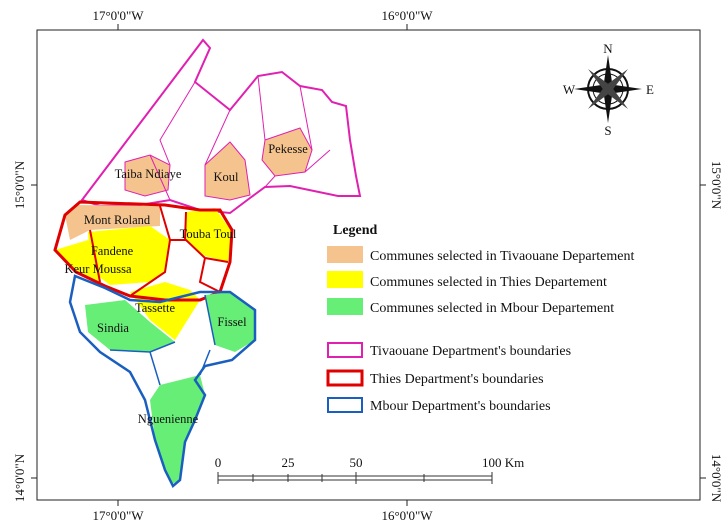 The height and width of the screenshot is (531, 726). I want to click on legend-label: Tivaouane Department's boundaries, so click(470, 351).